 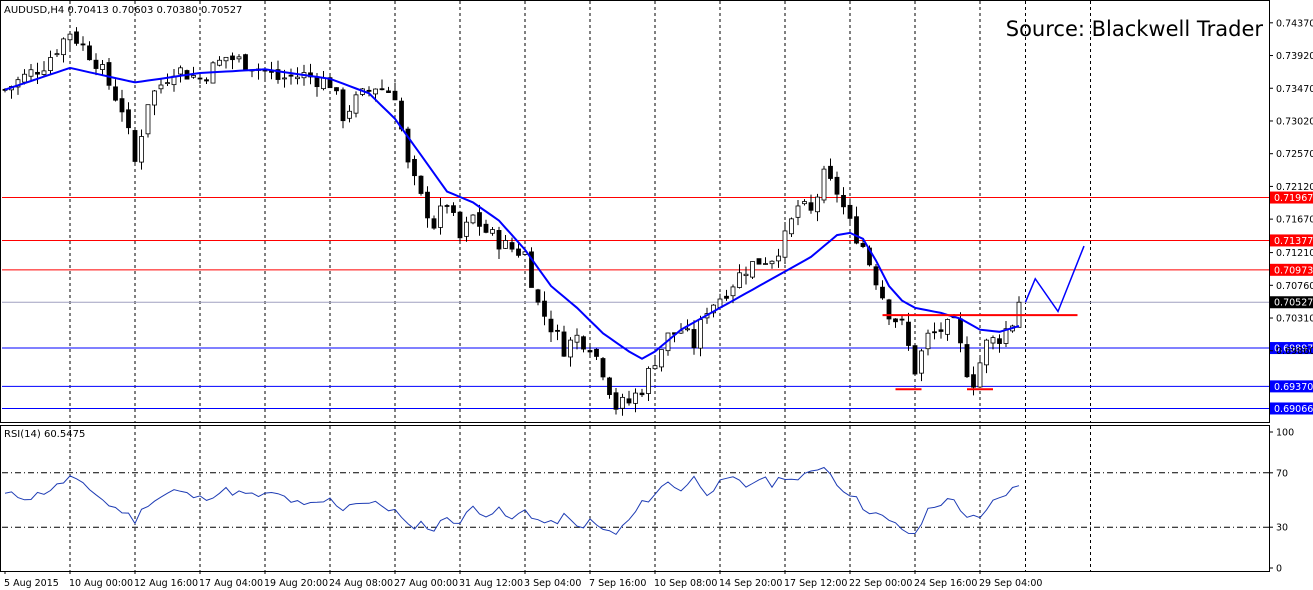 I want to click on current-price-label: 0.70527, so click(x=1293, y=303).